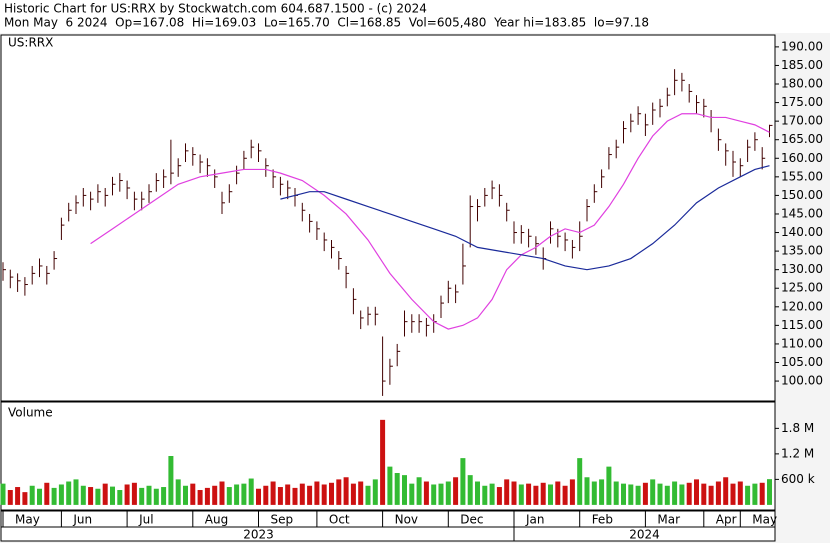 The height and width of the screenshot is (543, 830). Describe the element at coordinates (802, 381) in the screenshot. I see `y-tick-label: 100.00` at that location.